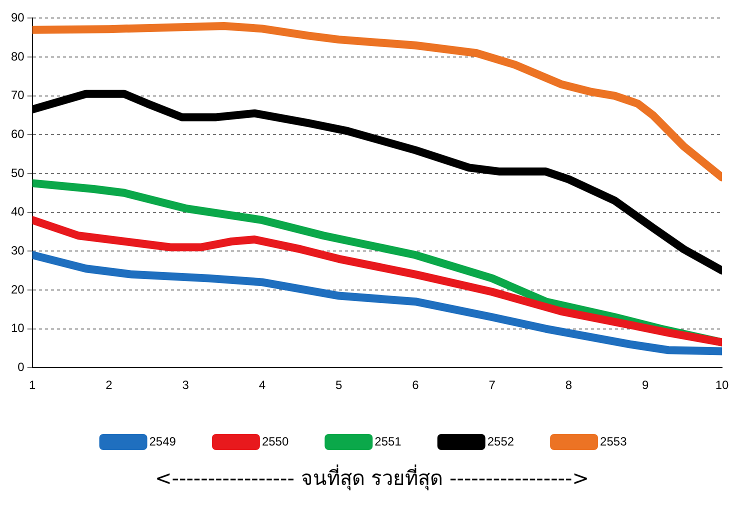  What do you see at coordinates (262, 385) in the screenshot?
I see `x-tick-label: 4` at bounding box center [262, 385].